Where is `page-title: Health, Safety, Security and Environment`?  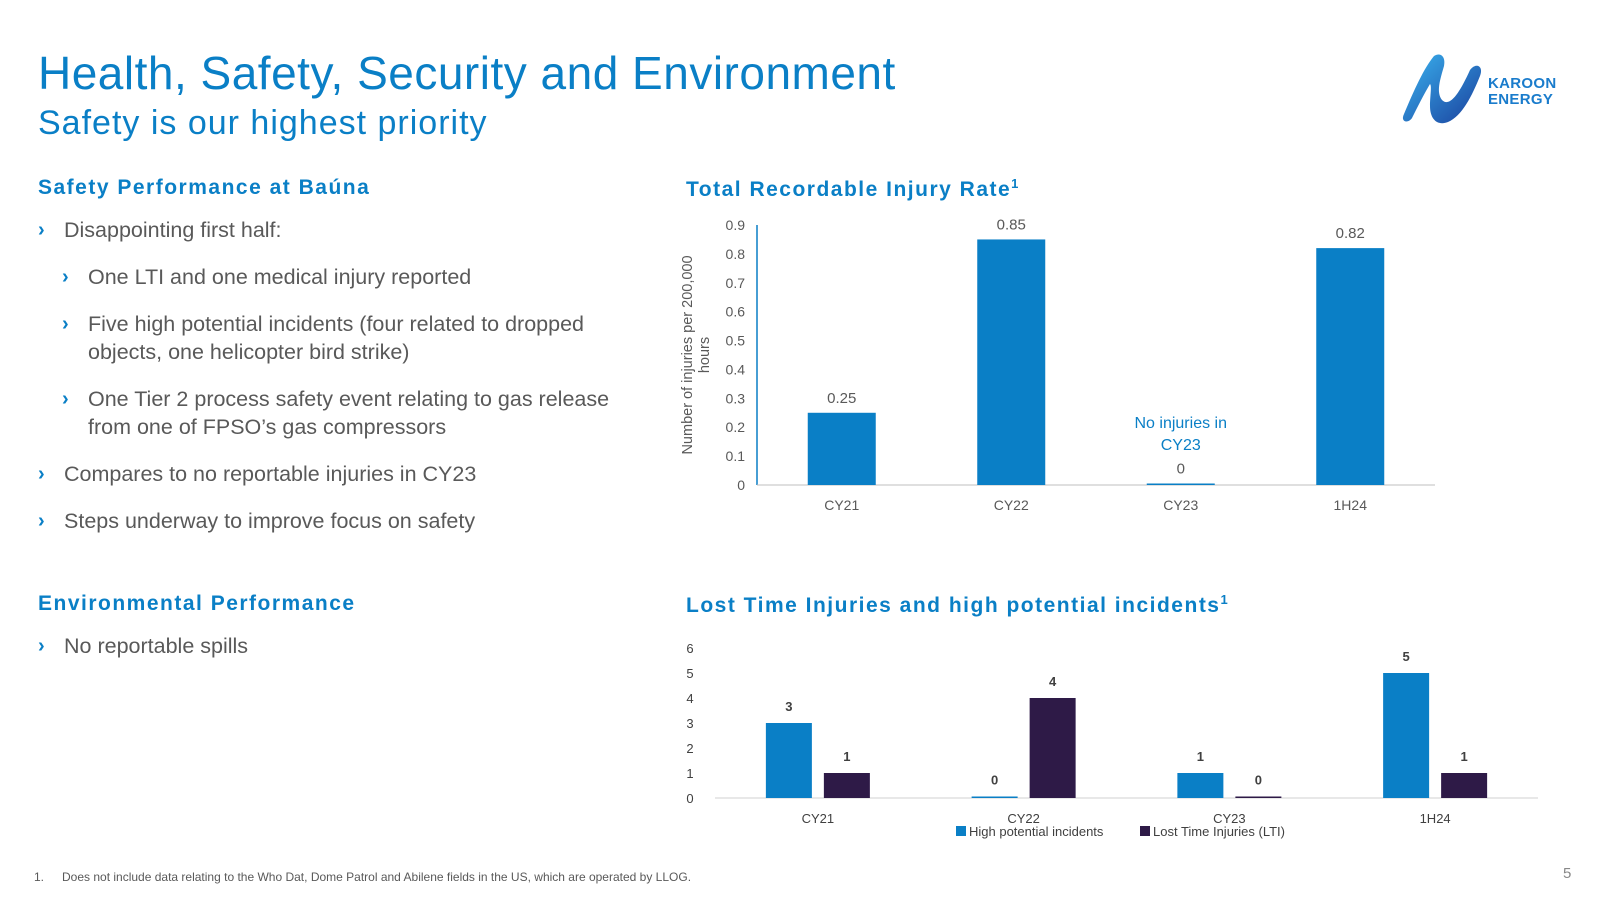 page-title: Health, Safety, Security and Environment is located at coordinates (467, 73).